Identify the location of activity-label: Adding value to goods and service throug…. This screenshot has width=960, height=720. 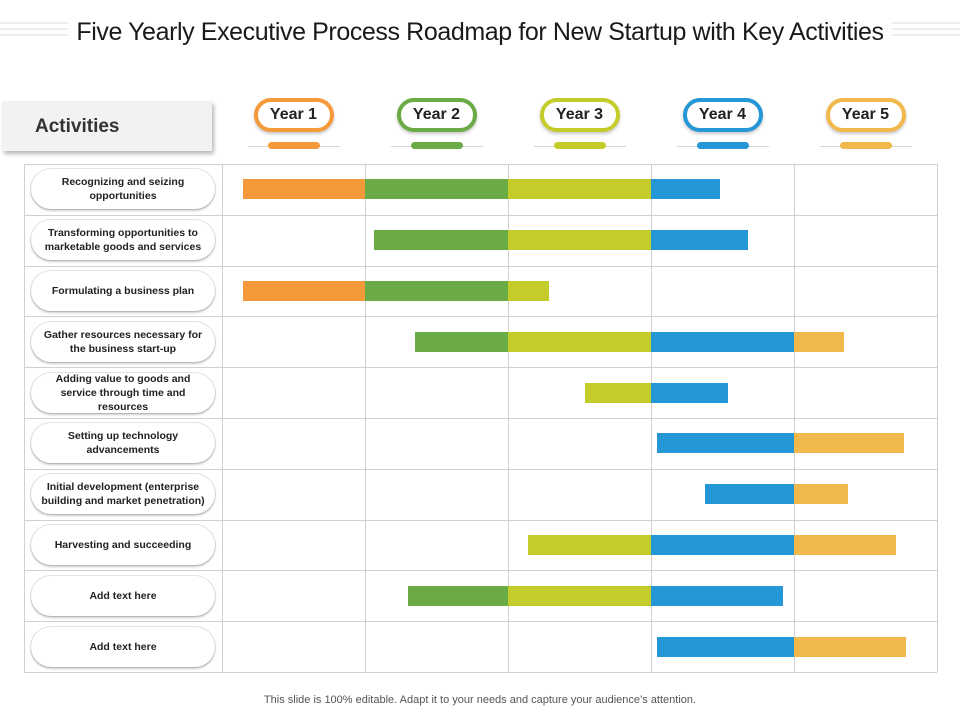
(123, 393).